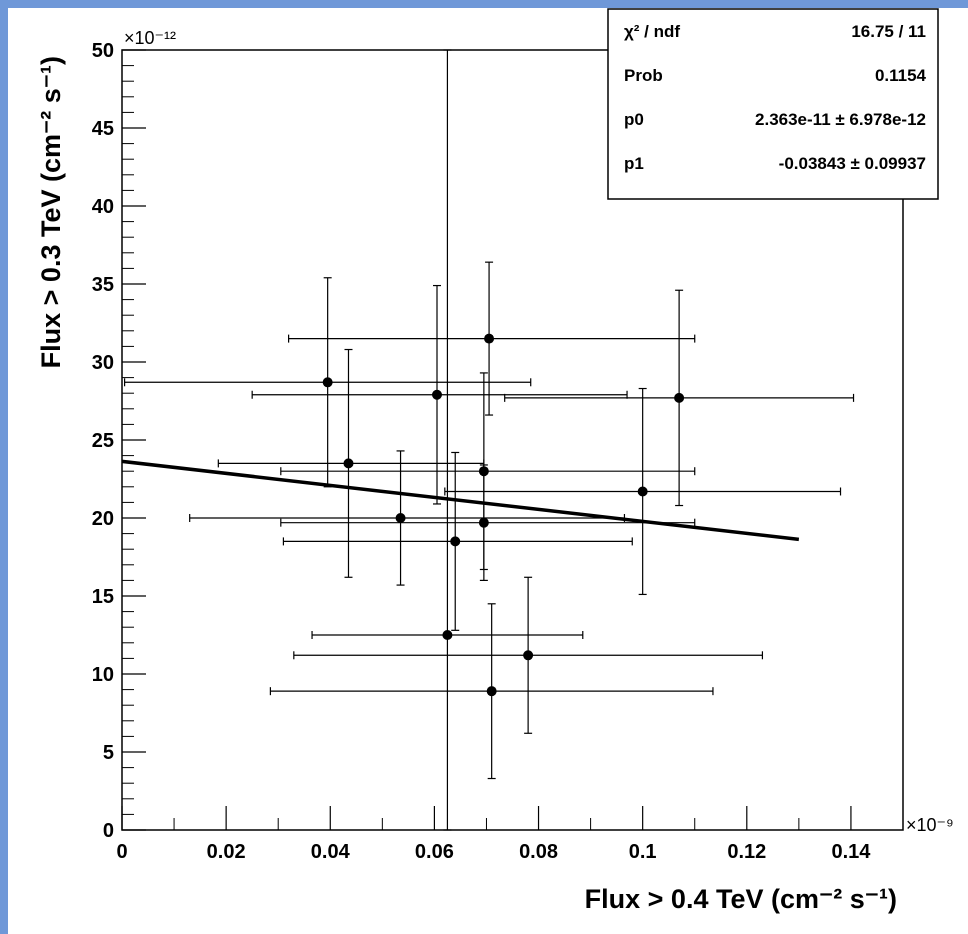 The height and width of the screenshot is (934, 968). What do you see at coordinates (108, 753) in the screenshot?
I see `y-tick-label: 5` at bounding box center [108, 753].